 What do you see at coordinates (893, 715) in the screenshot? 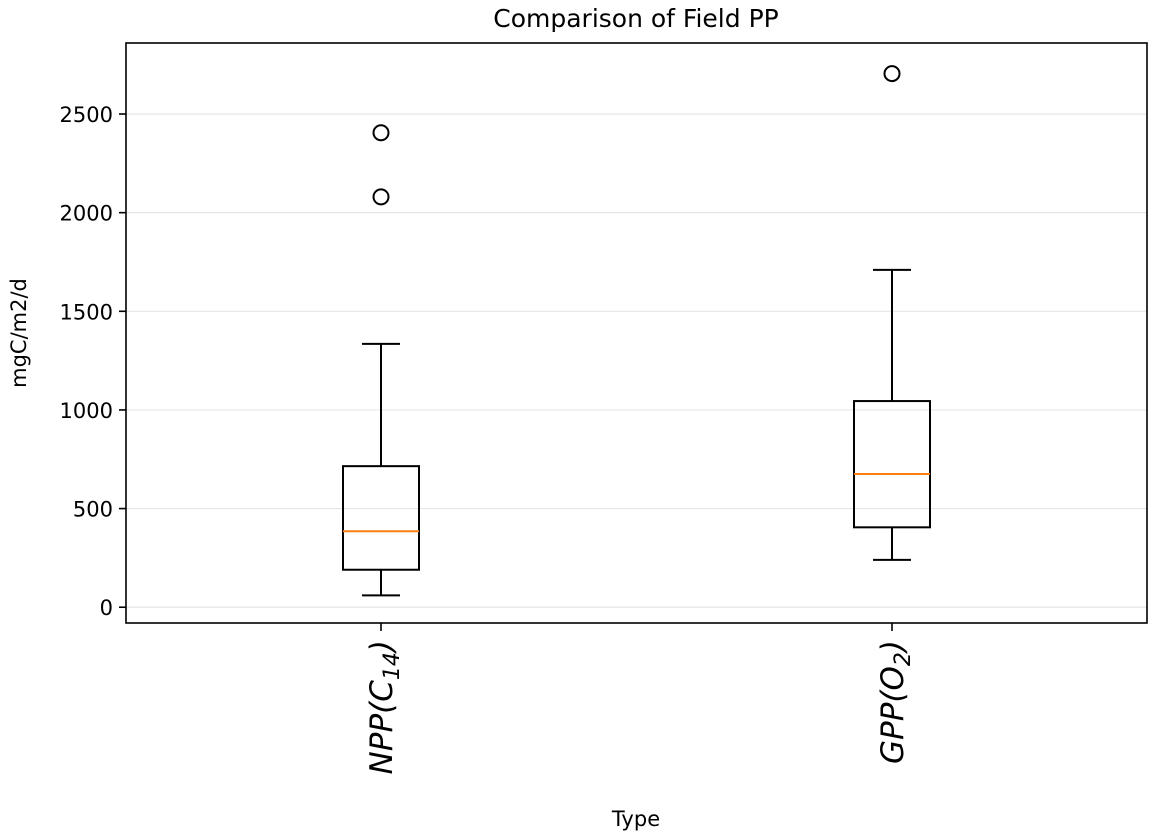
I see `category-main-text: GPP(O` at bounding box center [893, 715].